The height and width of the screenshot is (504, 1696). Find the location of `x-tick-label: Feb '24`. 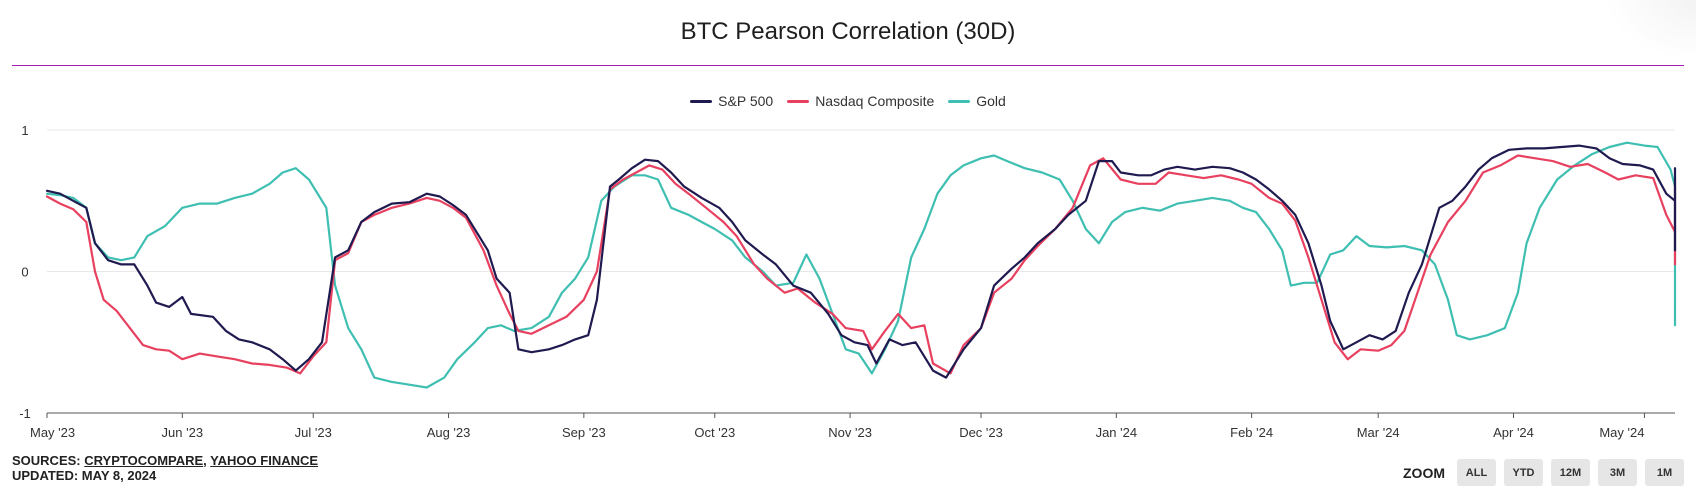

x-tick-label: Feb '24 is located at coordinates (1251, 432).